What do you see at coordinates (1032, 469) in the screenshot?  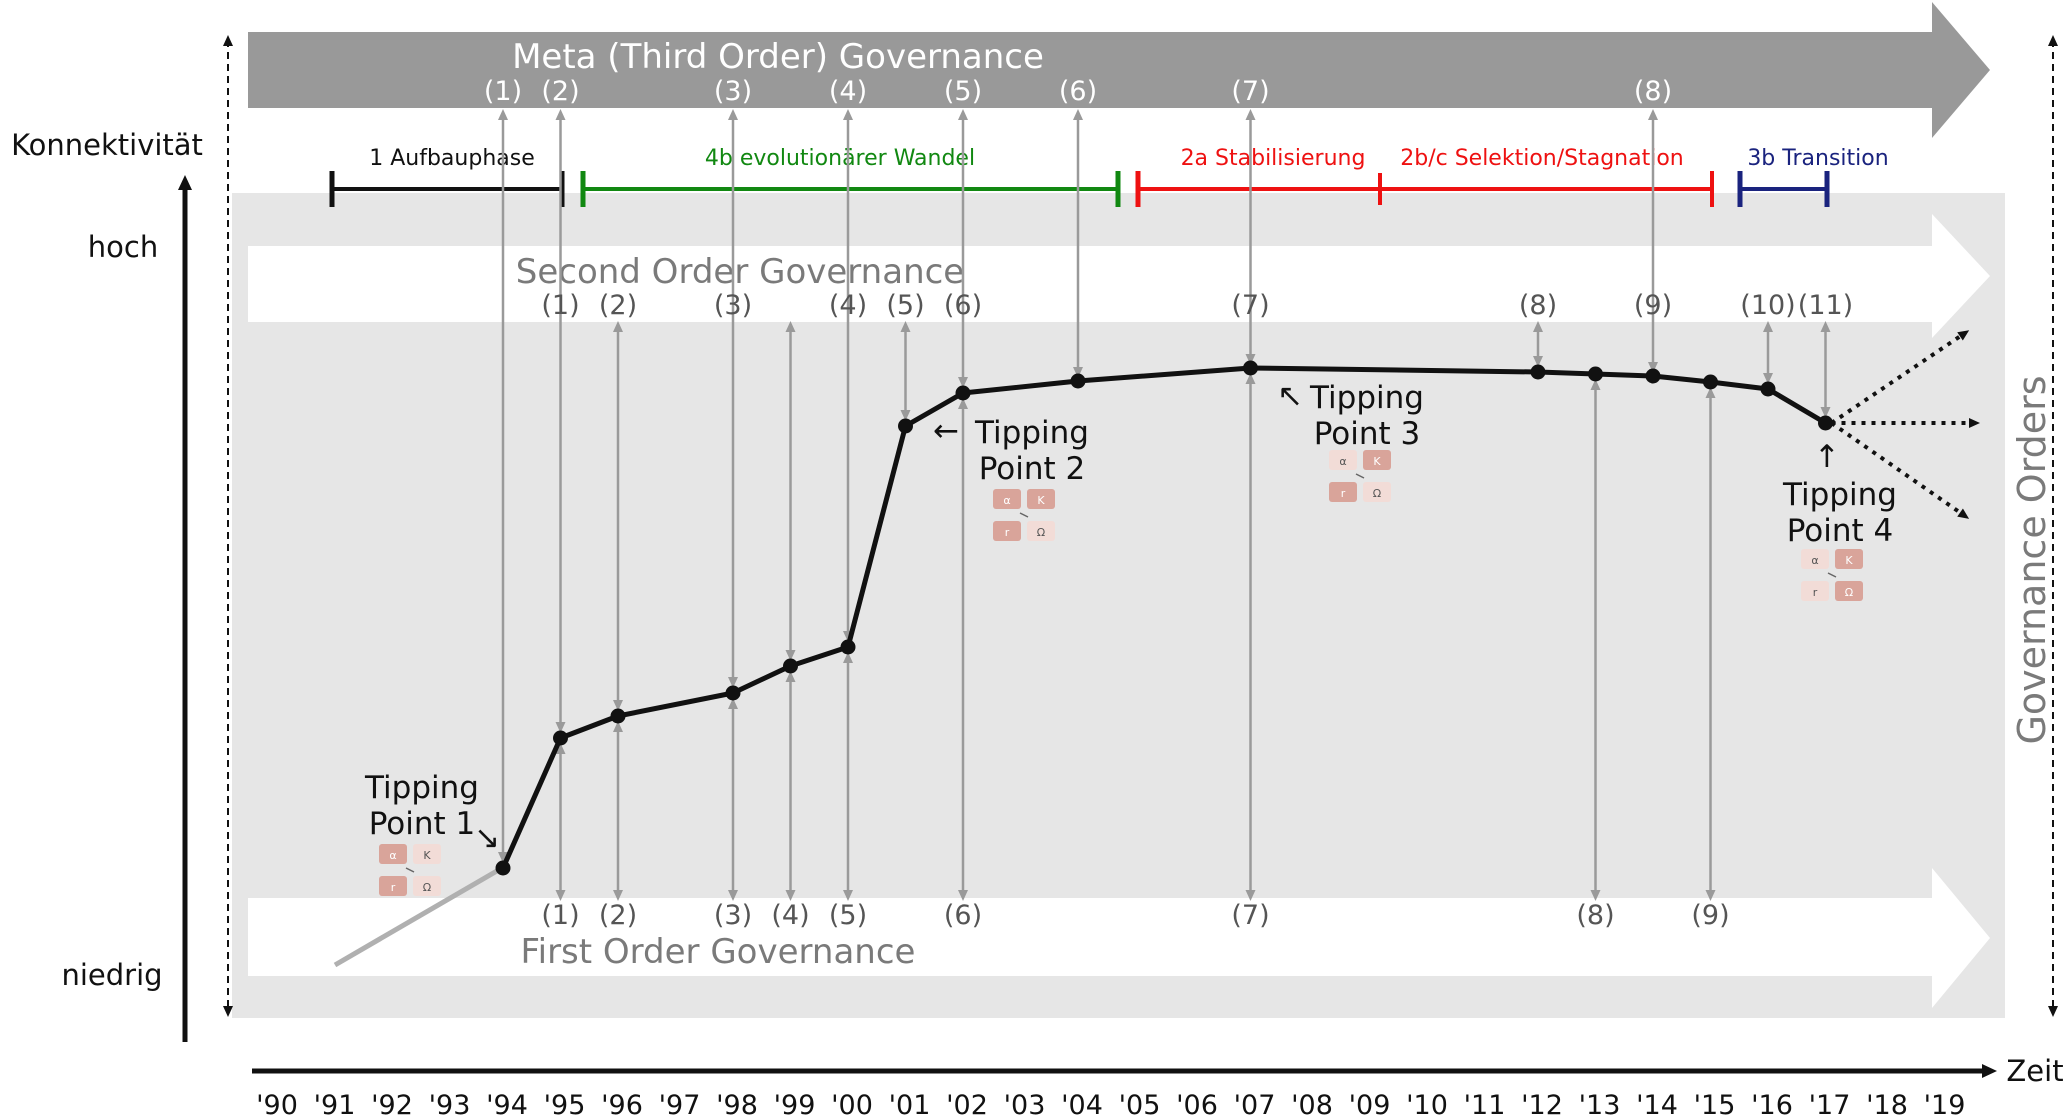 I see `svg-text: Point 2` at bounding box center [1032, 469].